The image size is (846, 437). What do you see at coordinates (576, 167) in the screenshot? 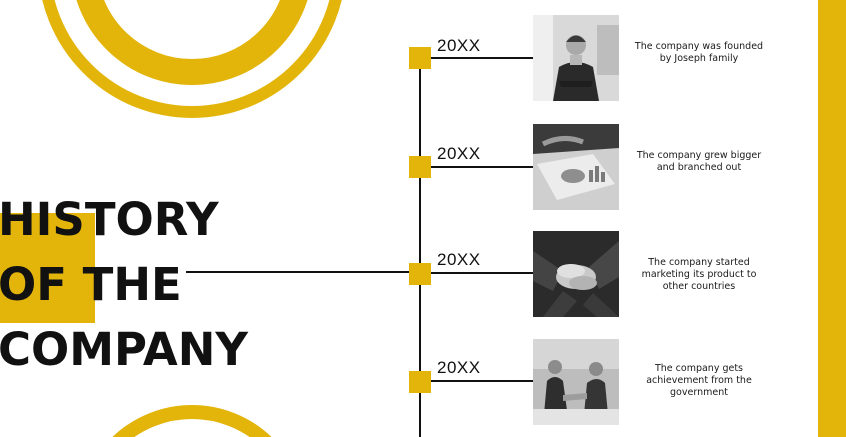
I see `charts-documents-photo` at bounding box center [576, 167].